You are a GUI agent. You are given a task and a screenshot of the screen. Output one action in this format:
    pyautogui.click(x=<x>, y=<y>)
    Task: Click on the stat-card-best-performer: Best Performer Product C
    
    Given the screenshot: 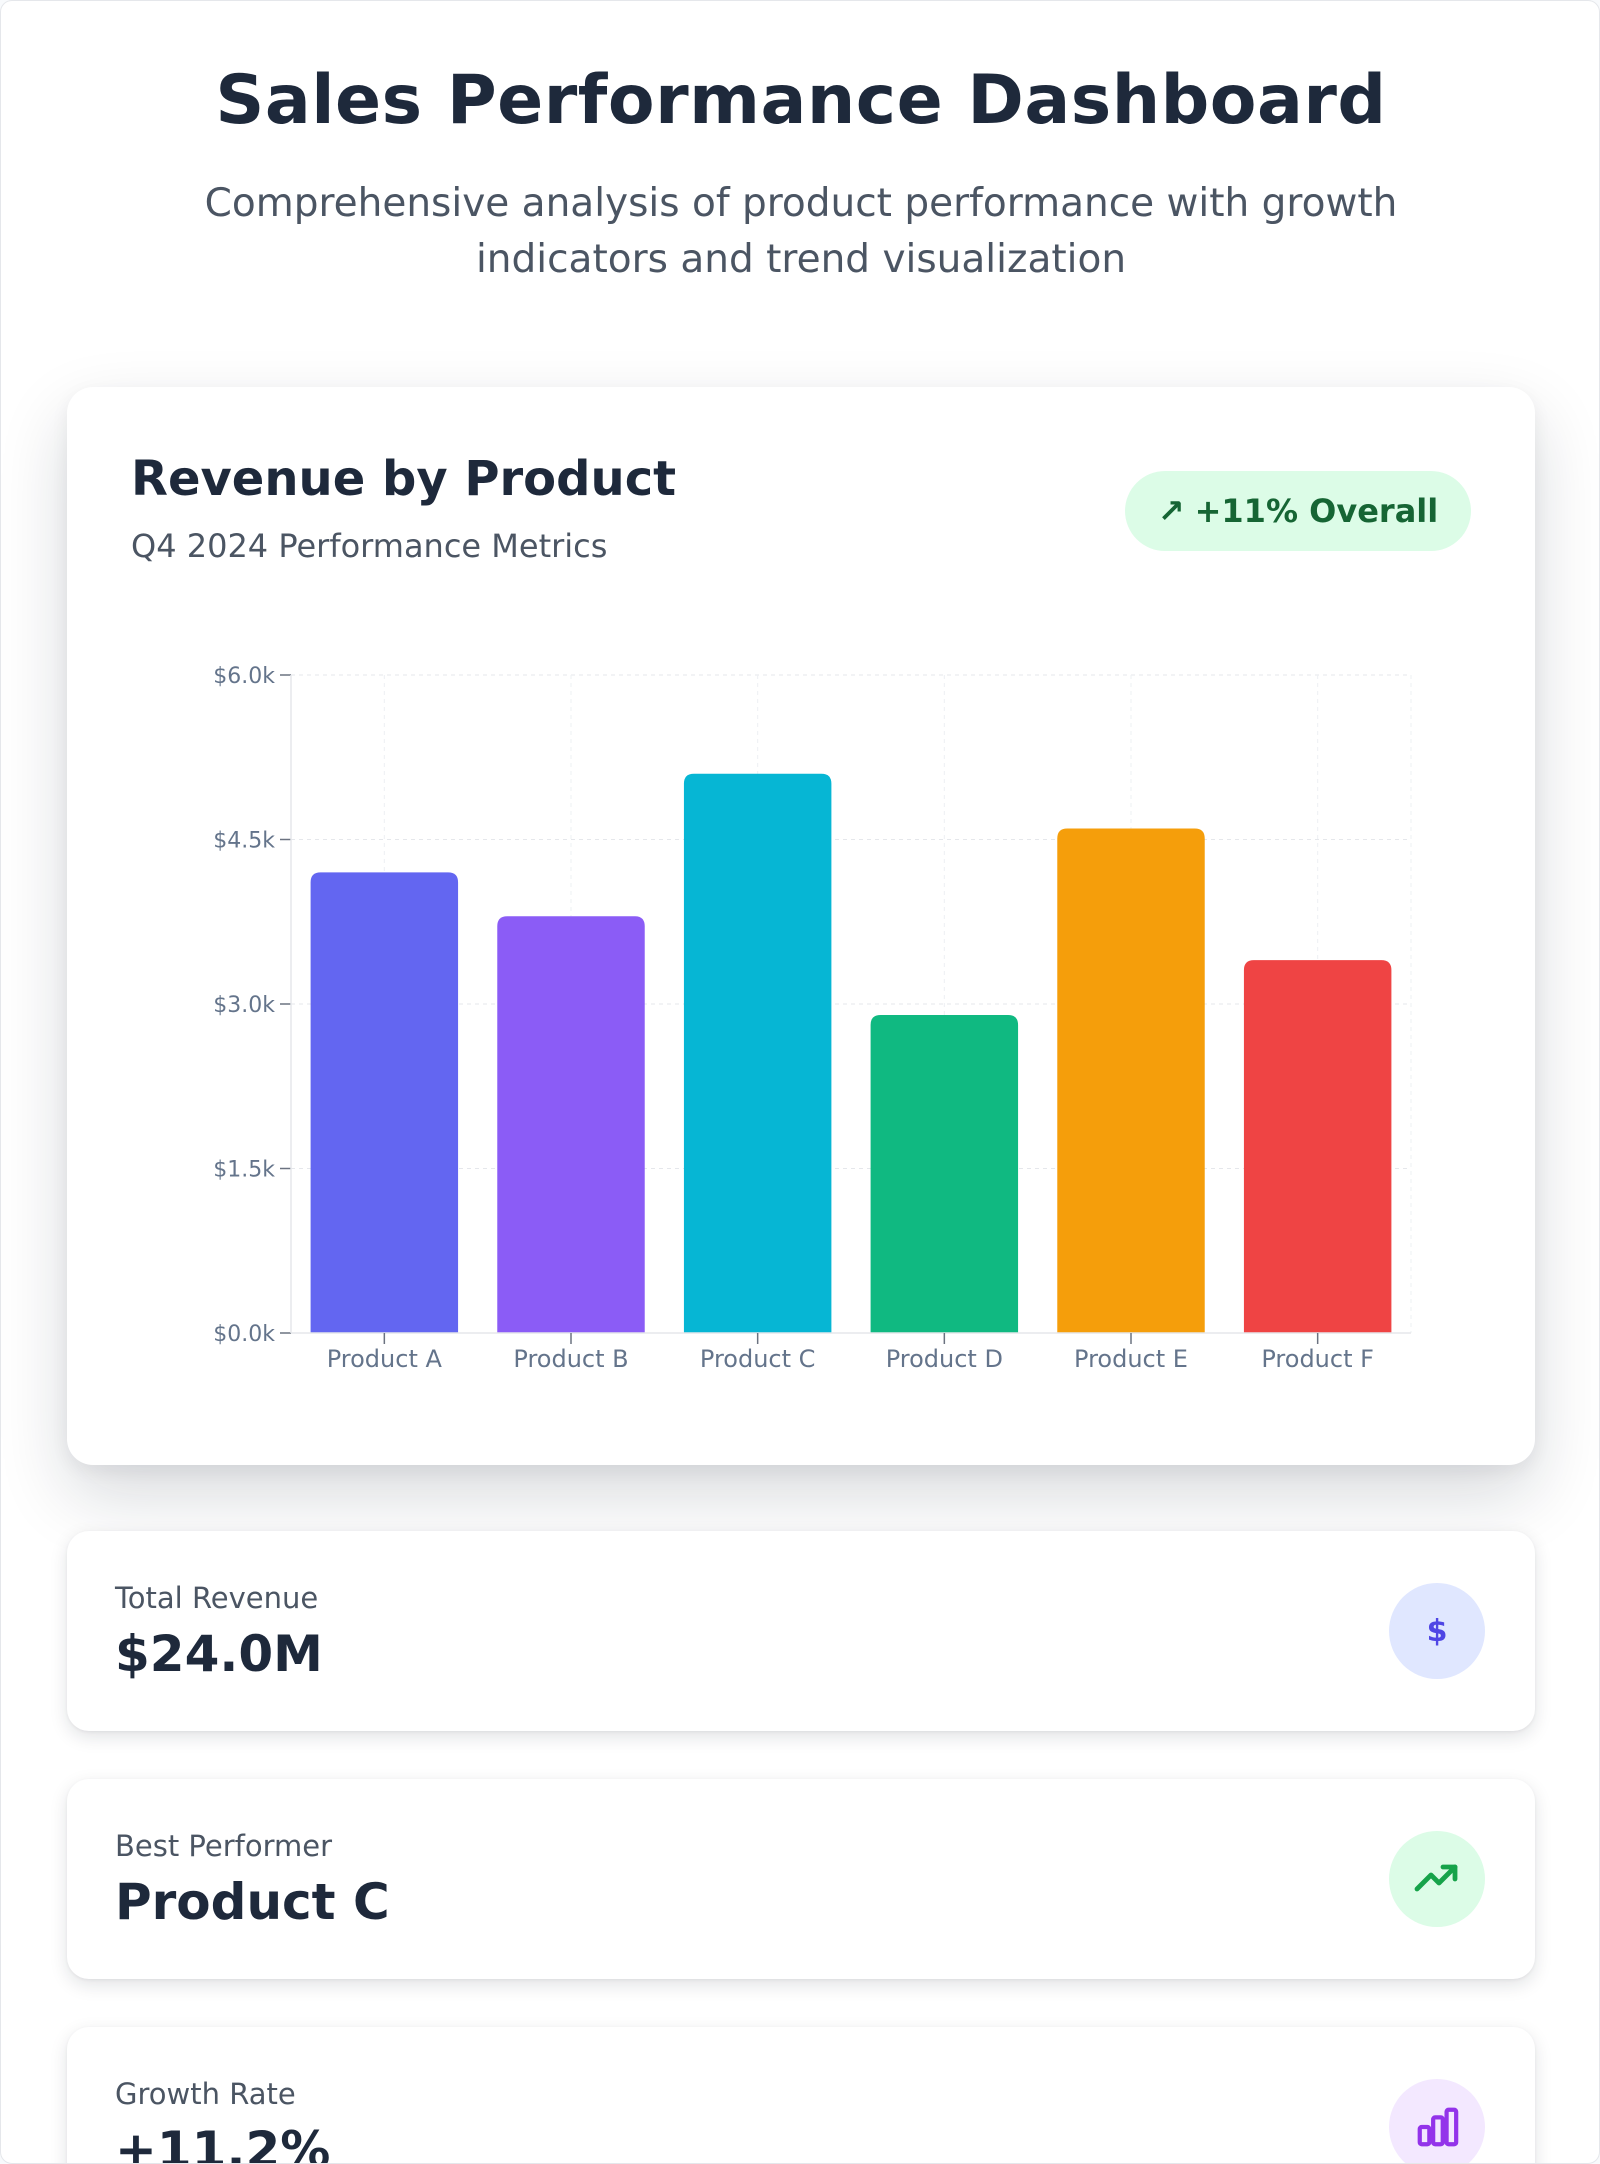 What is the action you would take?
    pyautogui.click(x=801, y=1879)
    